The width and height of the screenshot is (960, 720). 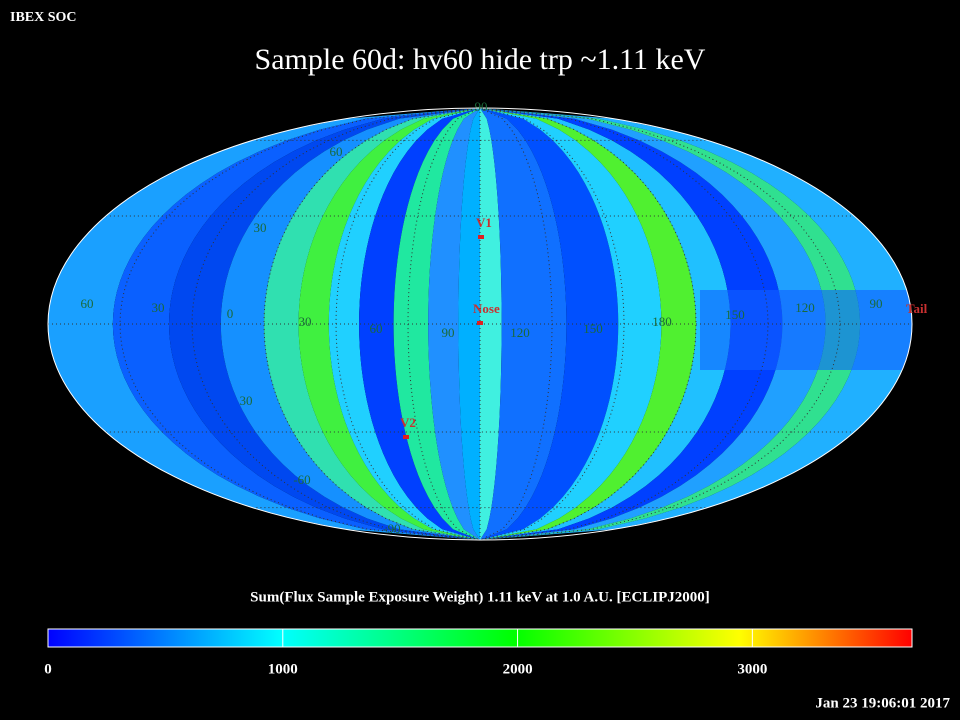 I want to click on latitude-label: -60, so click(x=301, y=479).